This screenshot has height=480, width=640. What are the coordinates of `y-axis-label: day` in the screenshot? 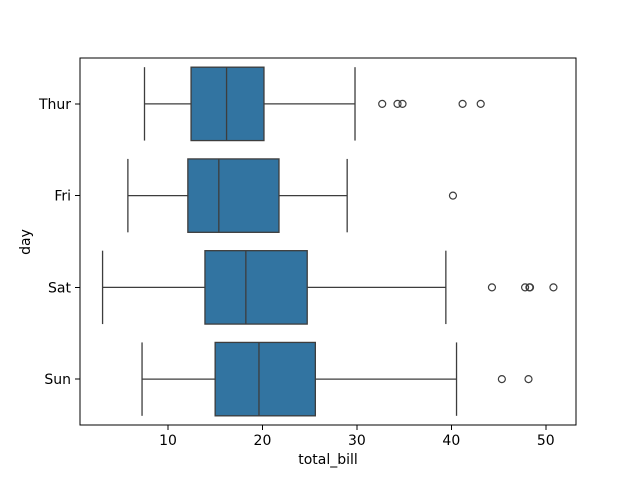 It's located at (26, 242).